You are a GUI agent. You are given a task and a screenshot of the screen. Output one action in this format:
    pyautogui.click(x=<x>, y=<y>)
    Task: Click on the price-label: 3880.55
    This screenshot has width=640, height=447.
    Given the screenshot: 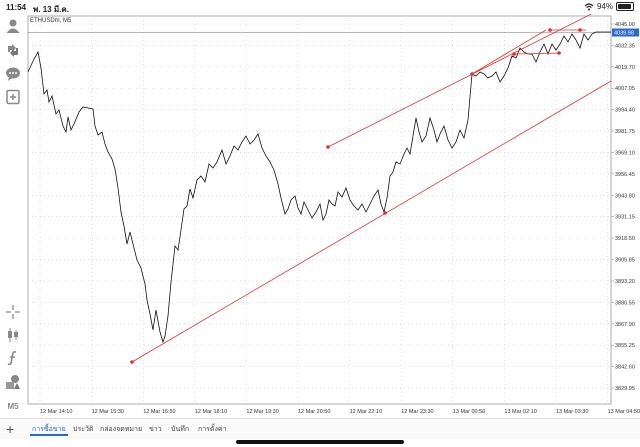 What is the action you would take?
    pyautogui.click(x=625, y=303)
    